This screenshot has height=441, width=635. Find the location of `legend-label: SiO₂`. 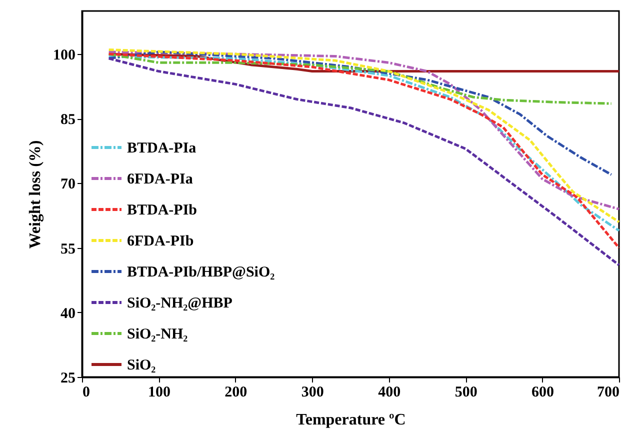

legend-label: SiO₂ is located at coordinates (141, 366).